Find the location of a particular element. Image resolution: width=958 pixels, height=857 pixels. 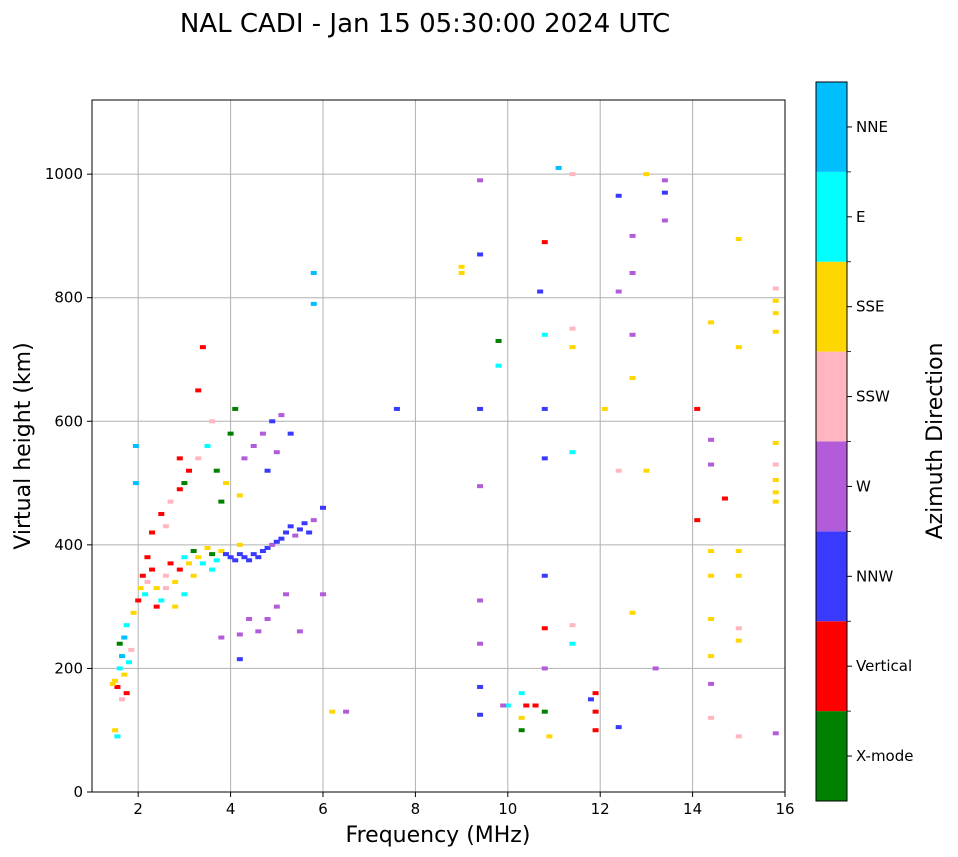

colorbar-frame is located at coordinates (831, 441).